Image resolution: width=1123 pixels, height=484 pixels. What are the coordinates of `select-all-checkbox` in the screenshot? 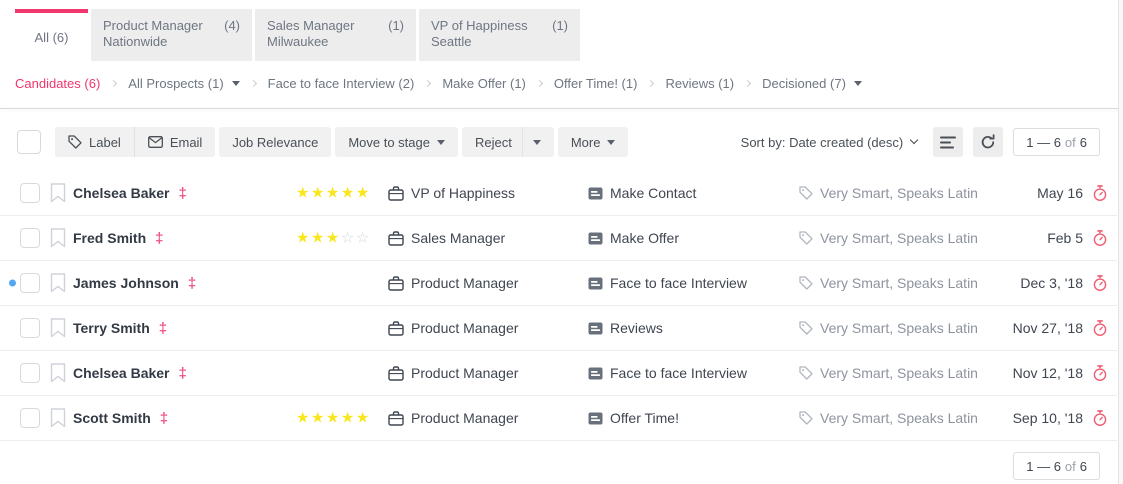 It's located at (29, 142).